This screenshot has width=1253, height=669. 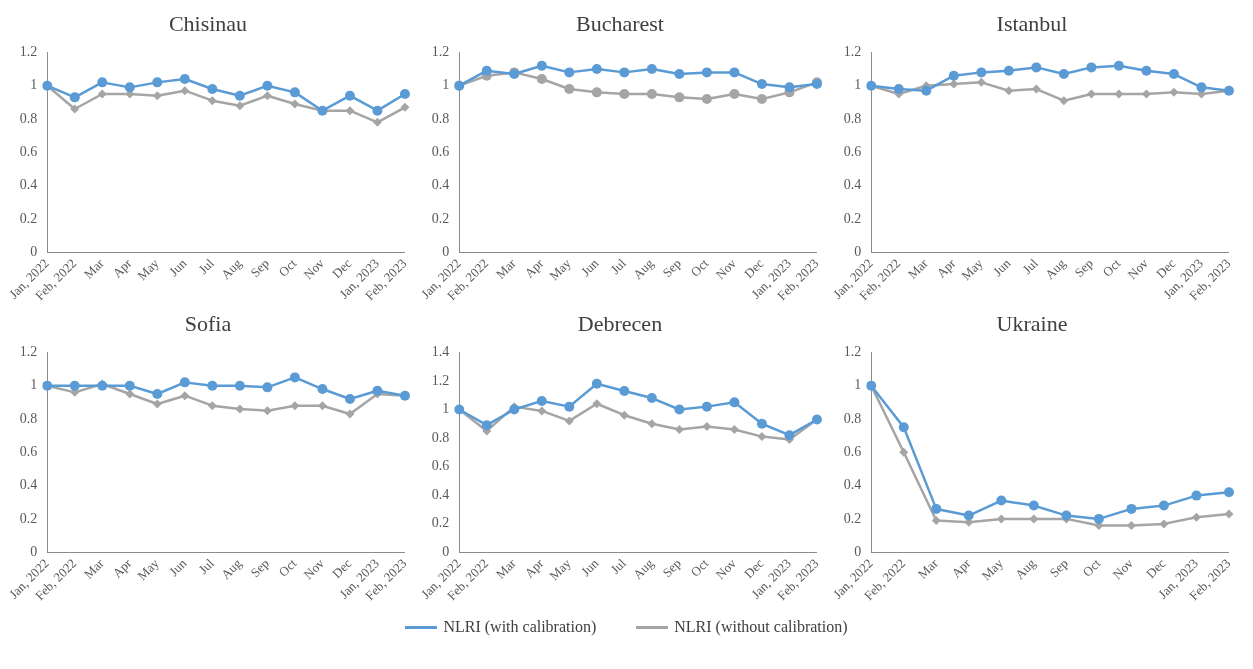 What do you see at coordinates (1030, 266) in the screenshot?
I see `x-tick-label: Jul` at bounding box center [1030, 266].